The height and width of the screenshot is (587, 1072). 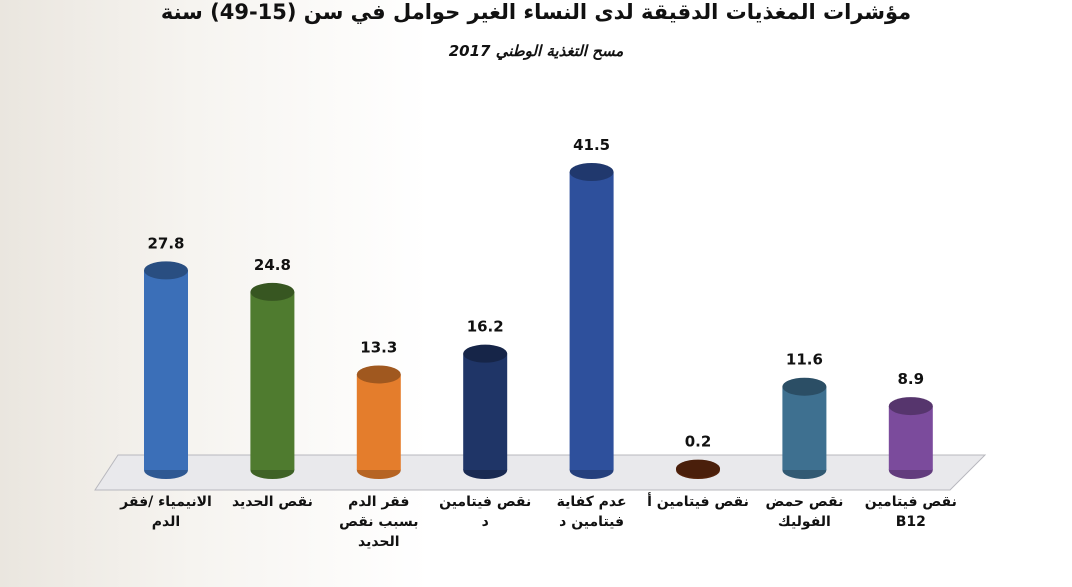 What do you see at coordinates (272, 265) in the screenshot?
I see `value-label: 24.8` at bounding box center [272, 265].